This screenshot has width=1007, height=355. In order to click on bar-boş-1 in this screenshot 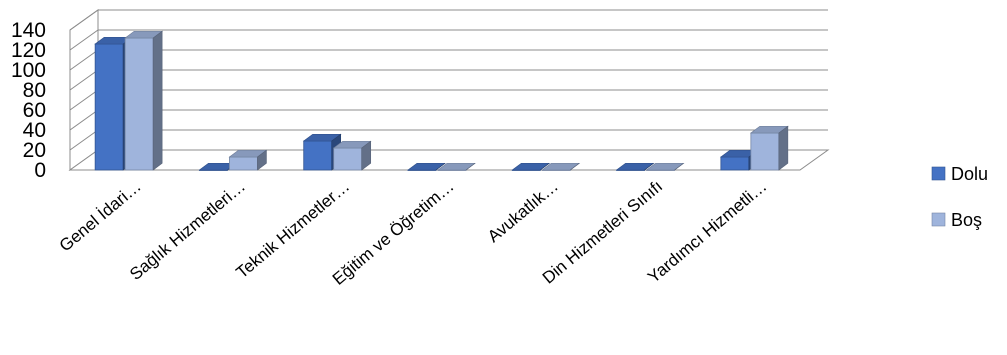, I will do `click(248, 160)`.